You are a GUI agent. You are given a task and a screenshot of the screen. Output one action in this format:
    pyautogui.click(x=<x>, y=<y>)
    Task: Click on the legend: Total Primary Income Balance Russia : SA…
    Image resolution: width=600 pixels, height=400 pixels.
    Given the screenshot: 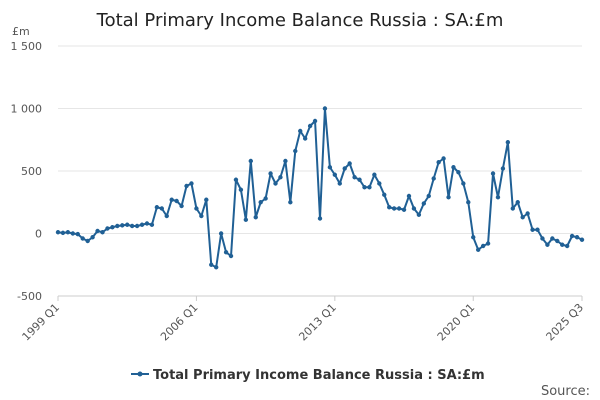 What is the action you would take?
    pyautogui.click(x=308, y=375)
    